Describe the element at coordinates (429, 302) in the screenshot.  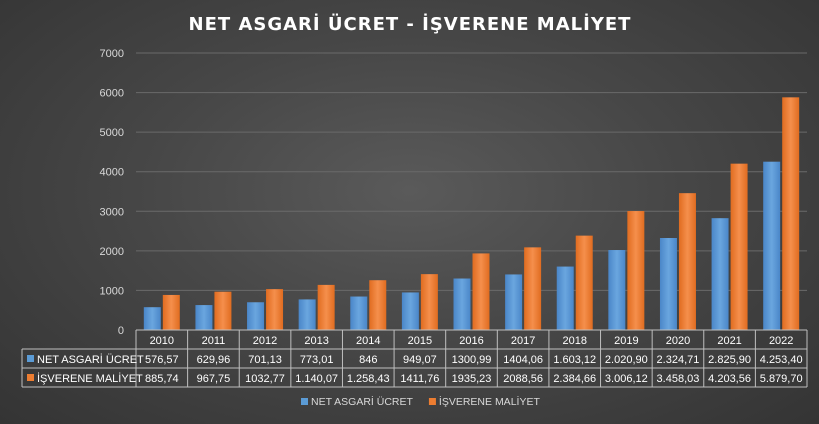
I see `isverene-maliyet-bar-2015` at that location.